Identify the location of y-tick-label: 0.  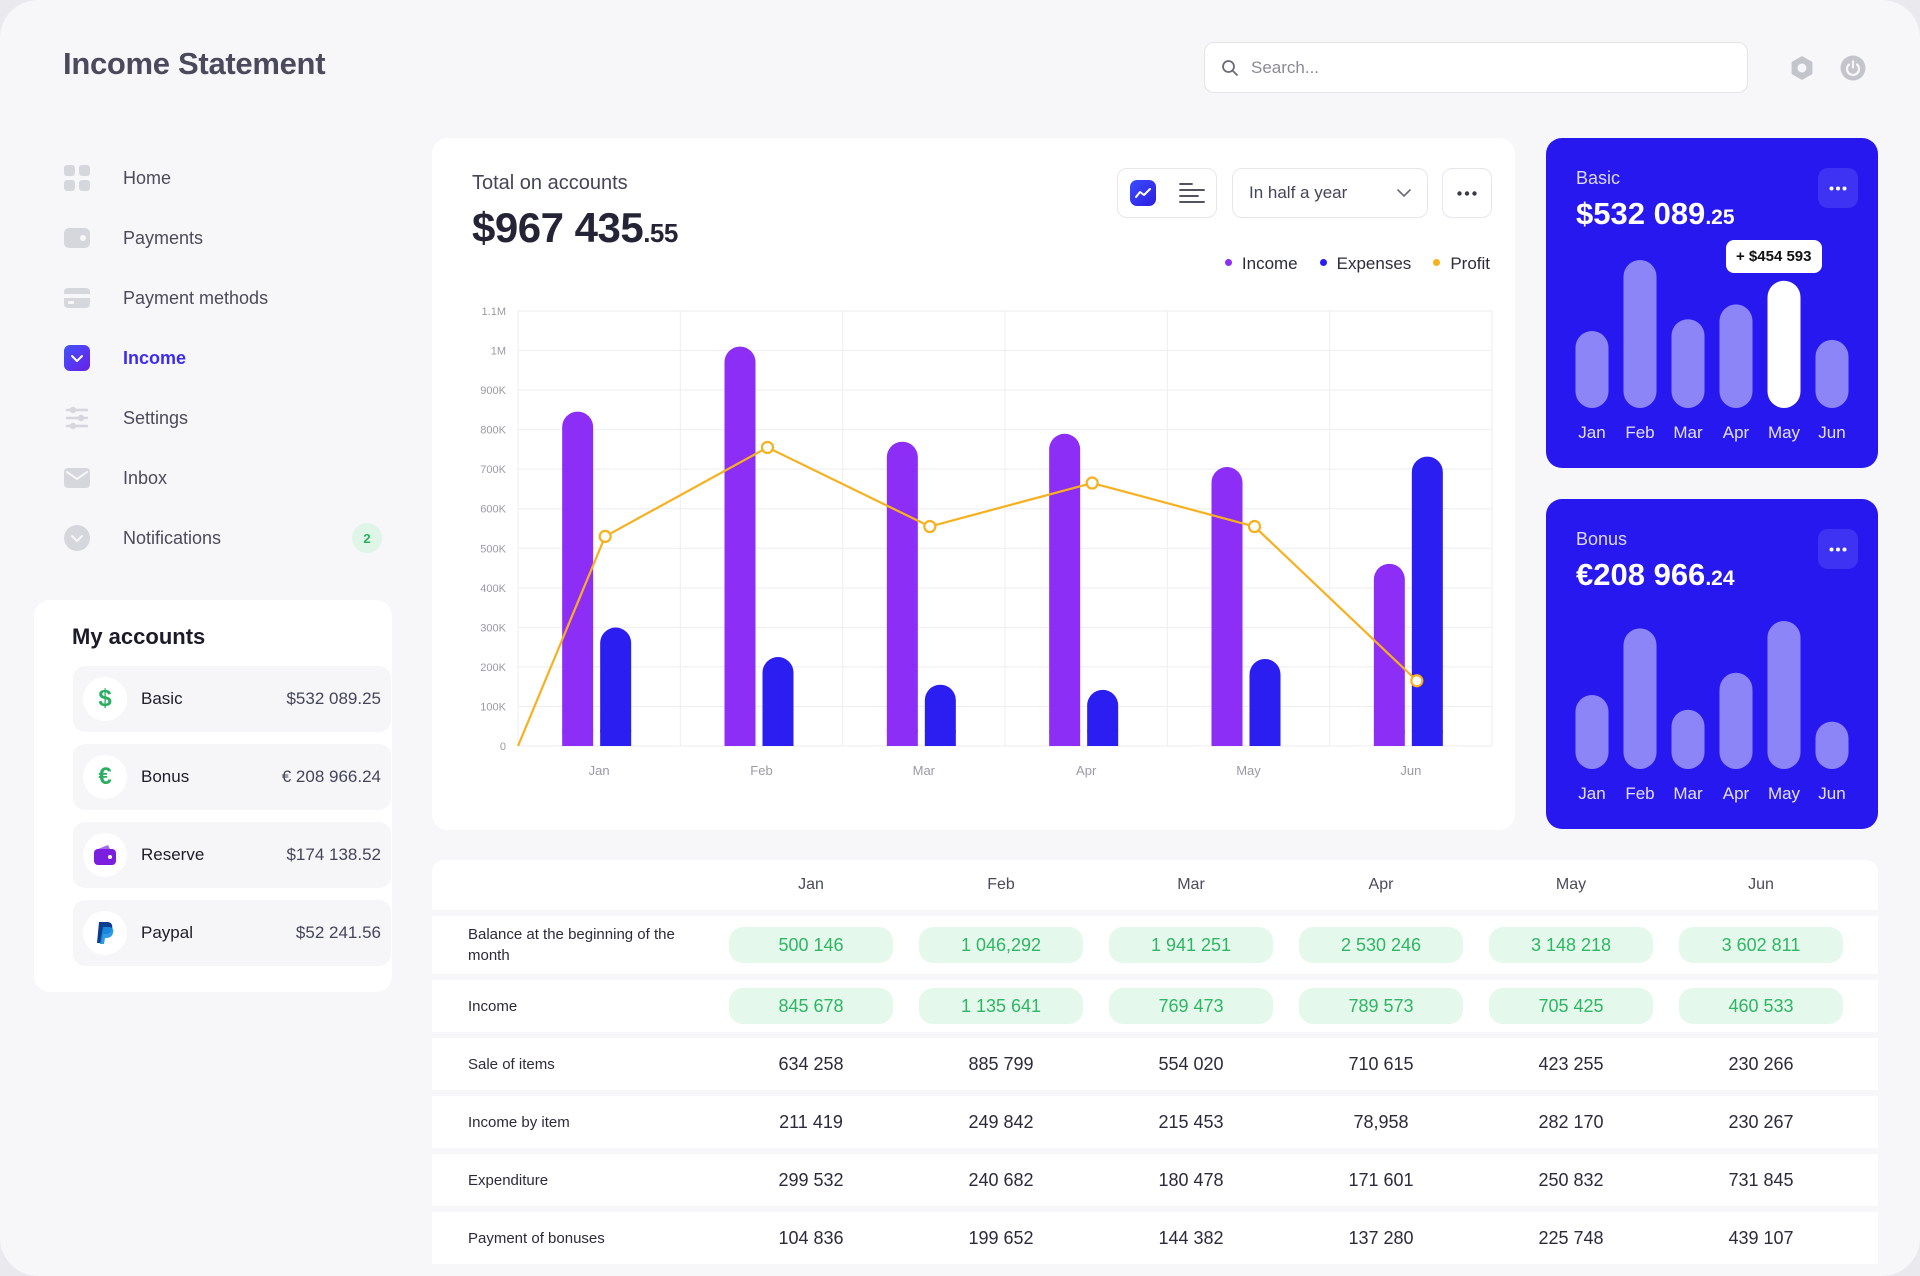
(503, 747).